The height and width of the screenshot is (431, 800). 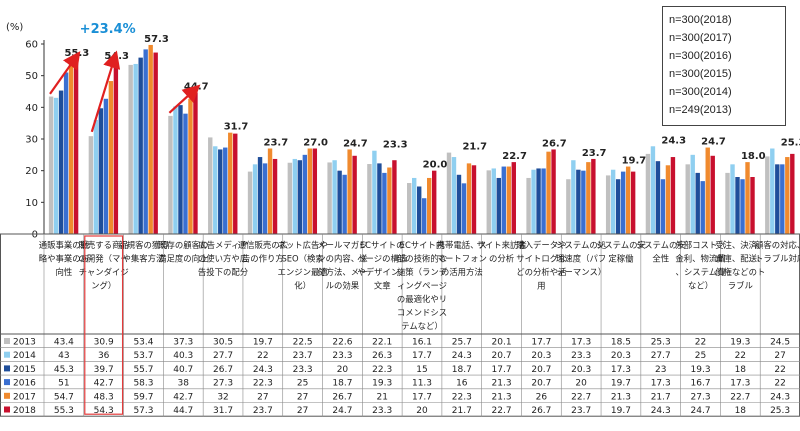 I want to click on series-name: 2016, so click(x=24, y=384).